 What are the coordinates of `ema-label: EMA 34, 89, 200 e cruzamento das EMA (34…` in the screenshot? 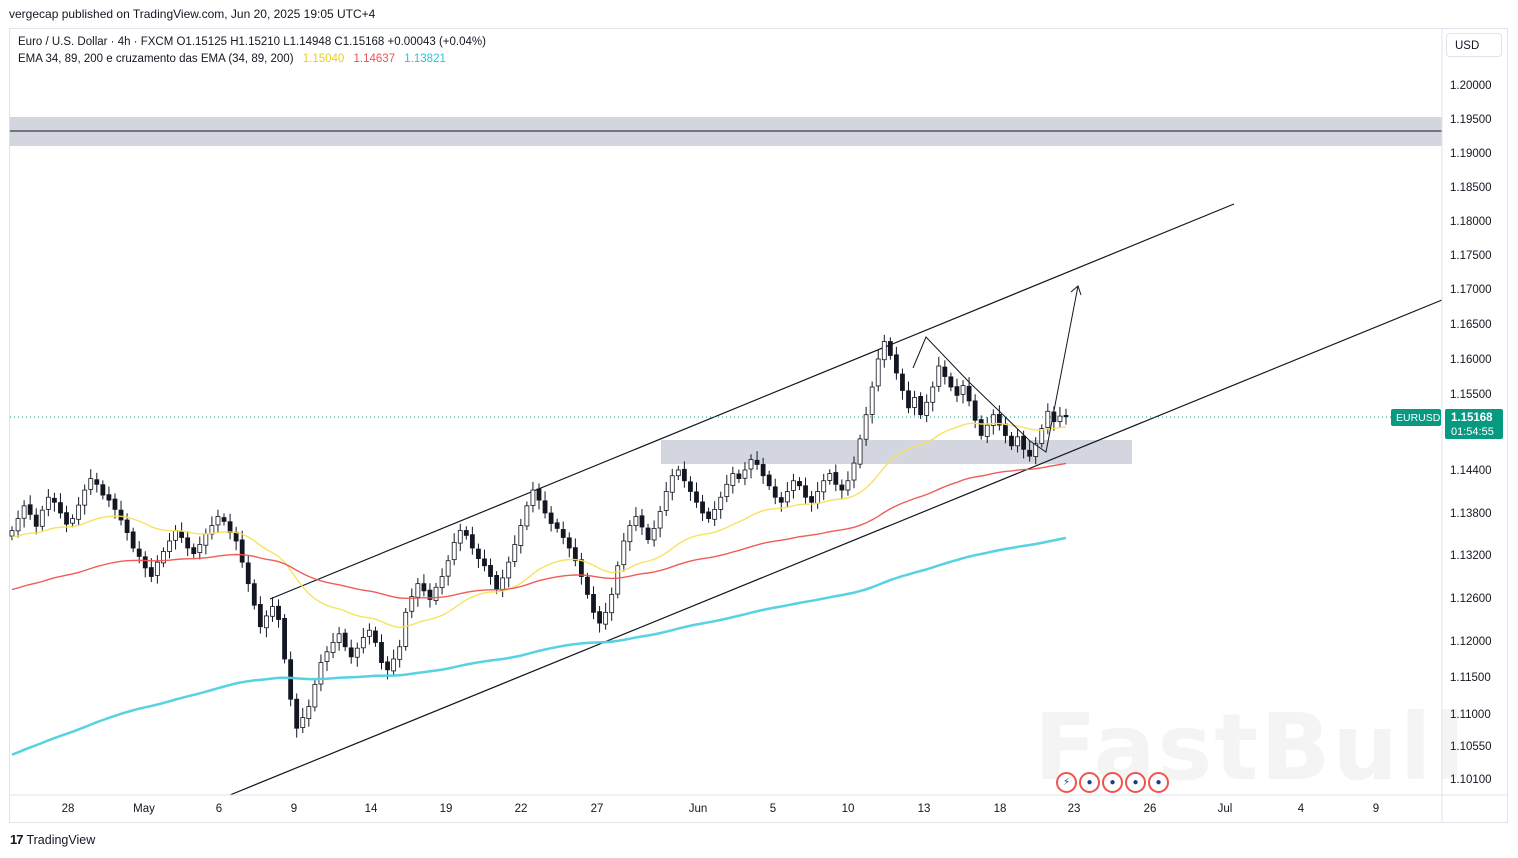 It's located at (156, 59).